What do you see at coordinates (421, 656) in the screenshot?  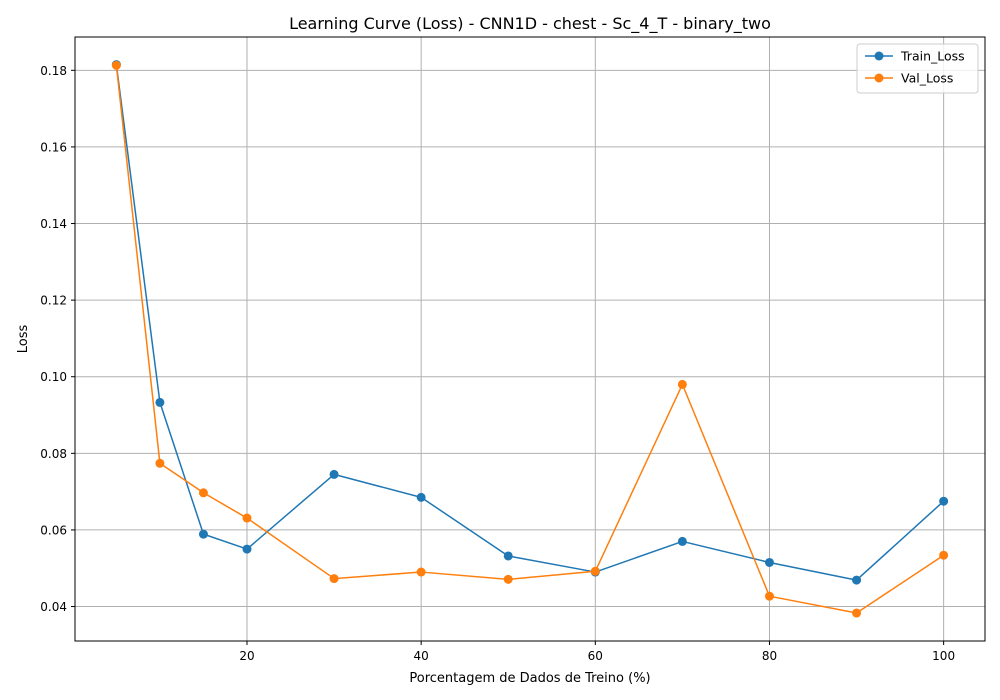 I see `x-tick-label: 40` at bounding box center [421, 656].